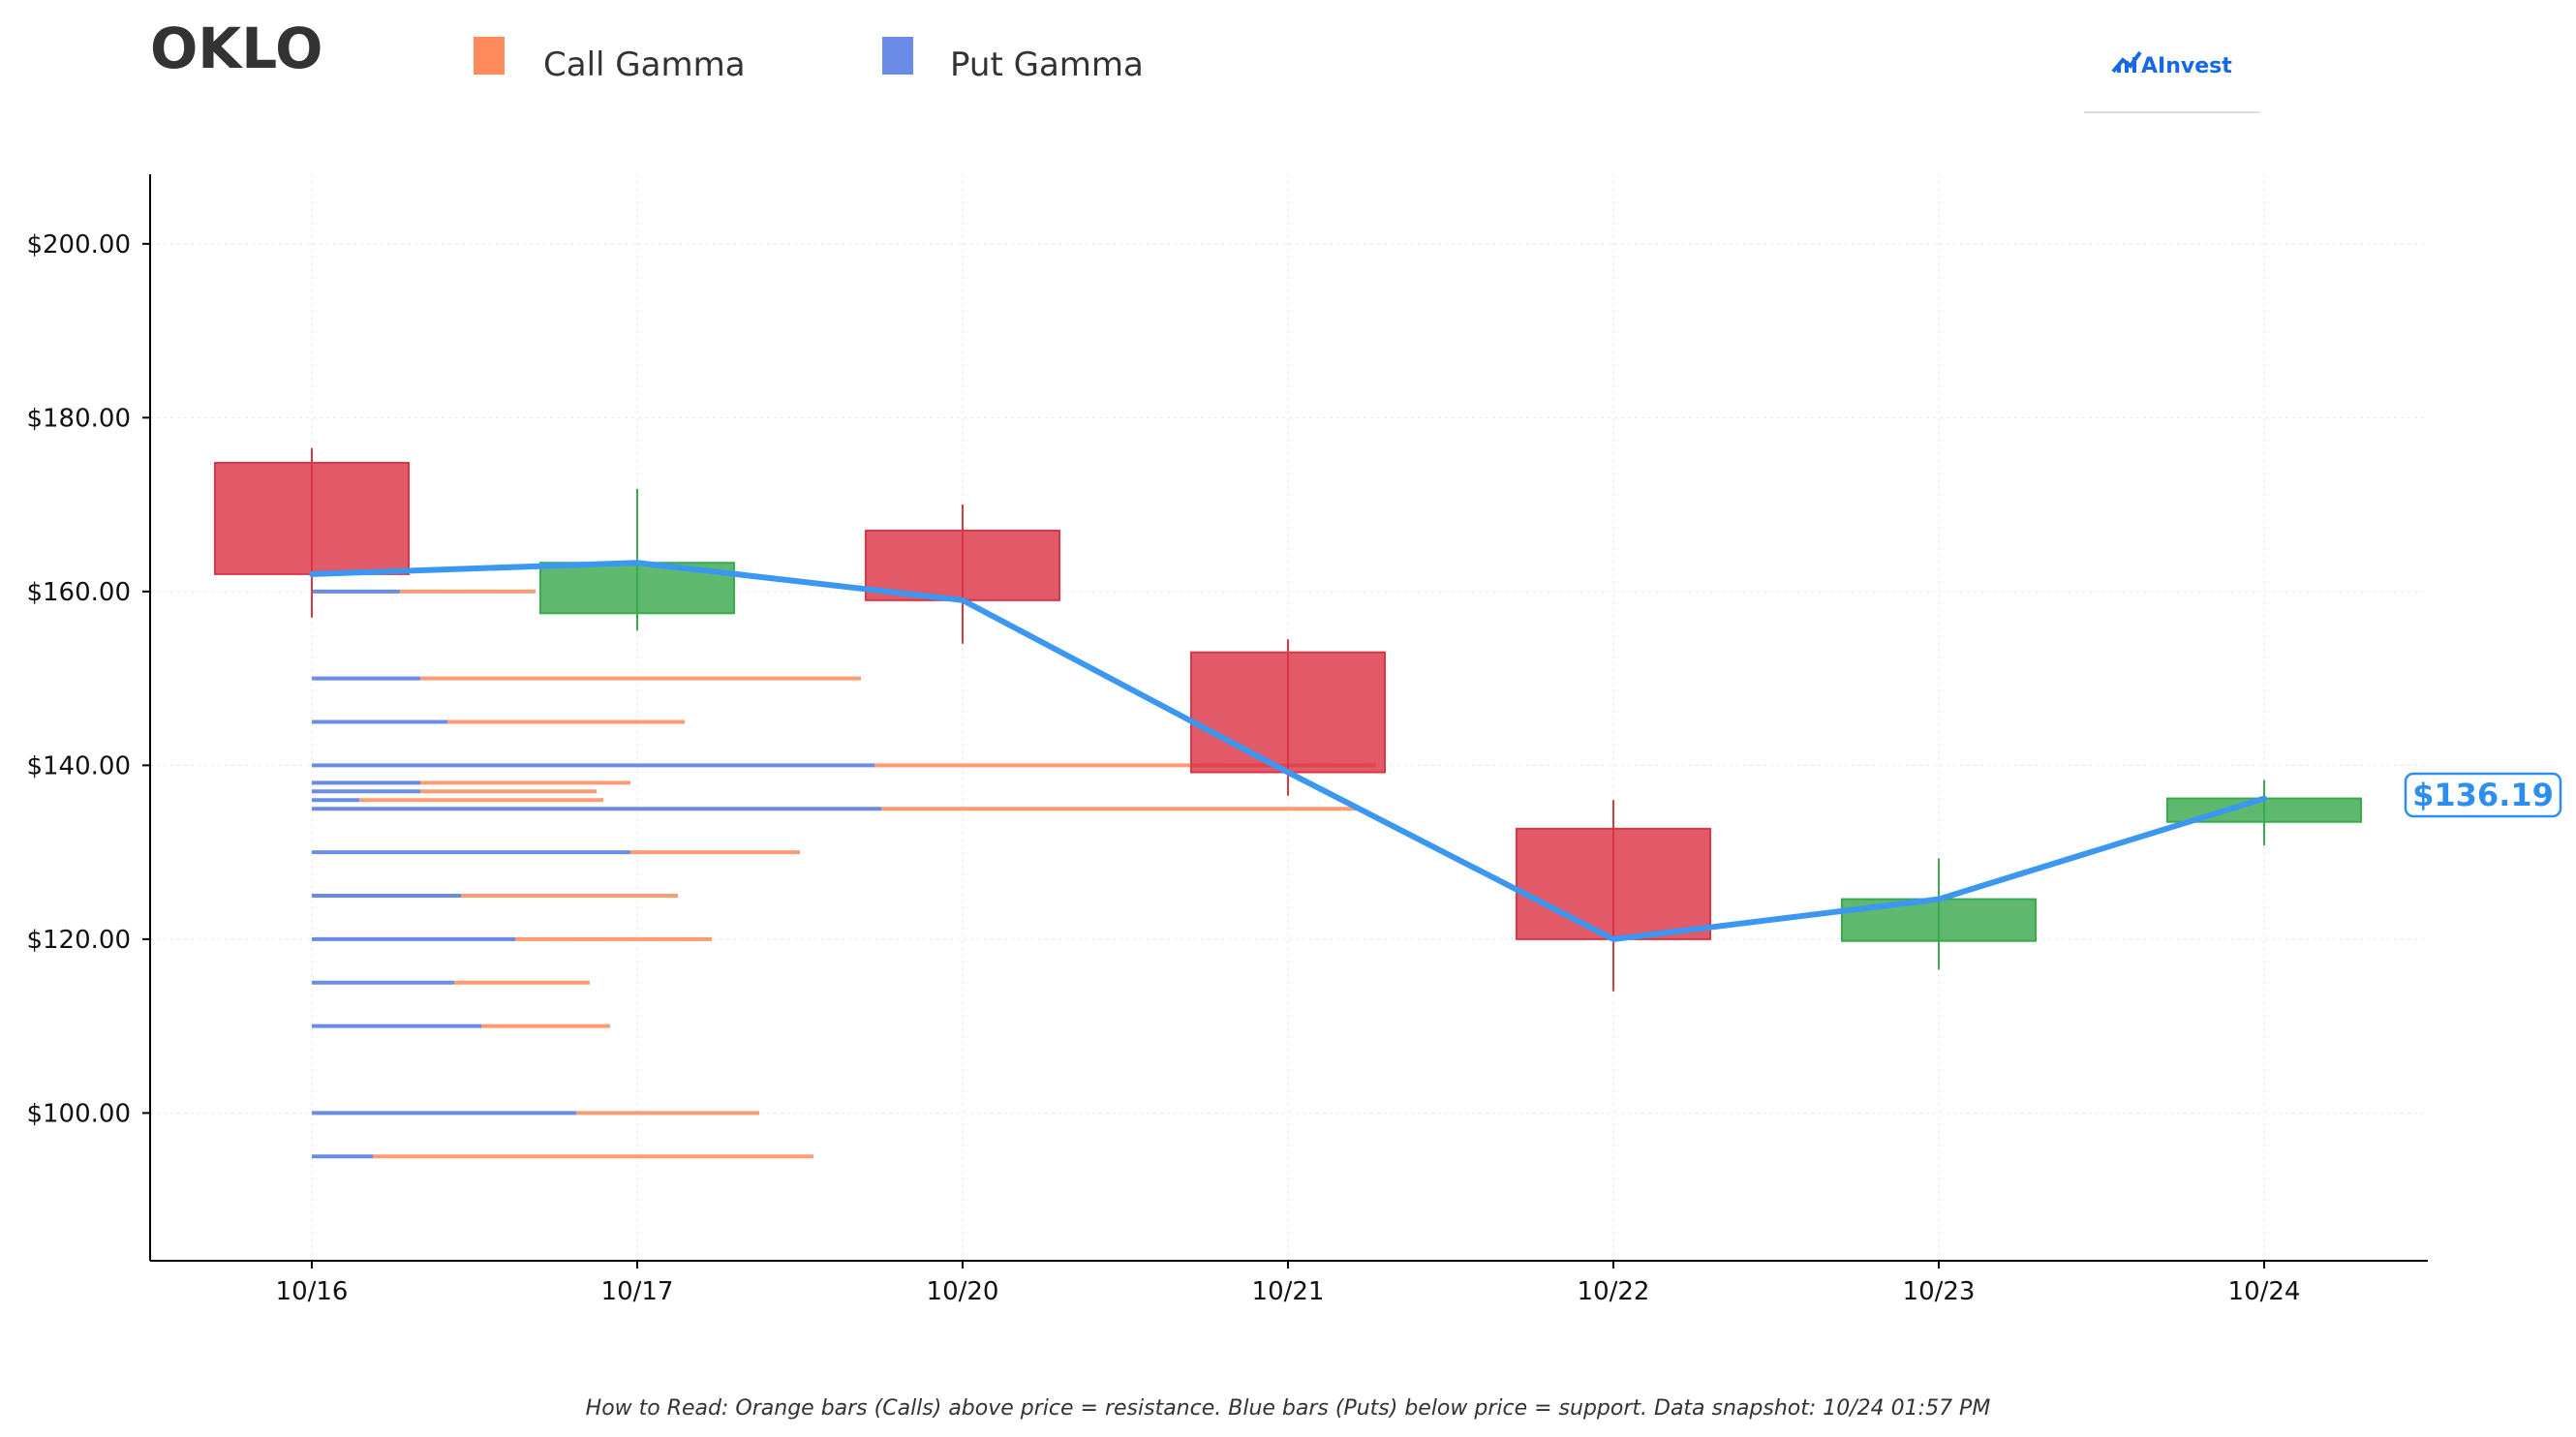  What do you see at coordinates (897, 56) in the screenshot?
I see `put-gamma-swatch` at bounding box center [897, 56].